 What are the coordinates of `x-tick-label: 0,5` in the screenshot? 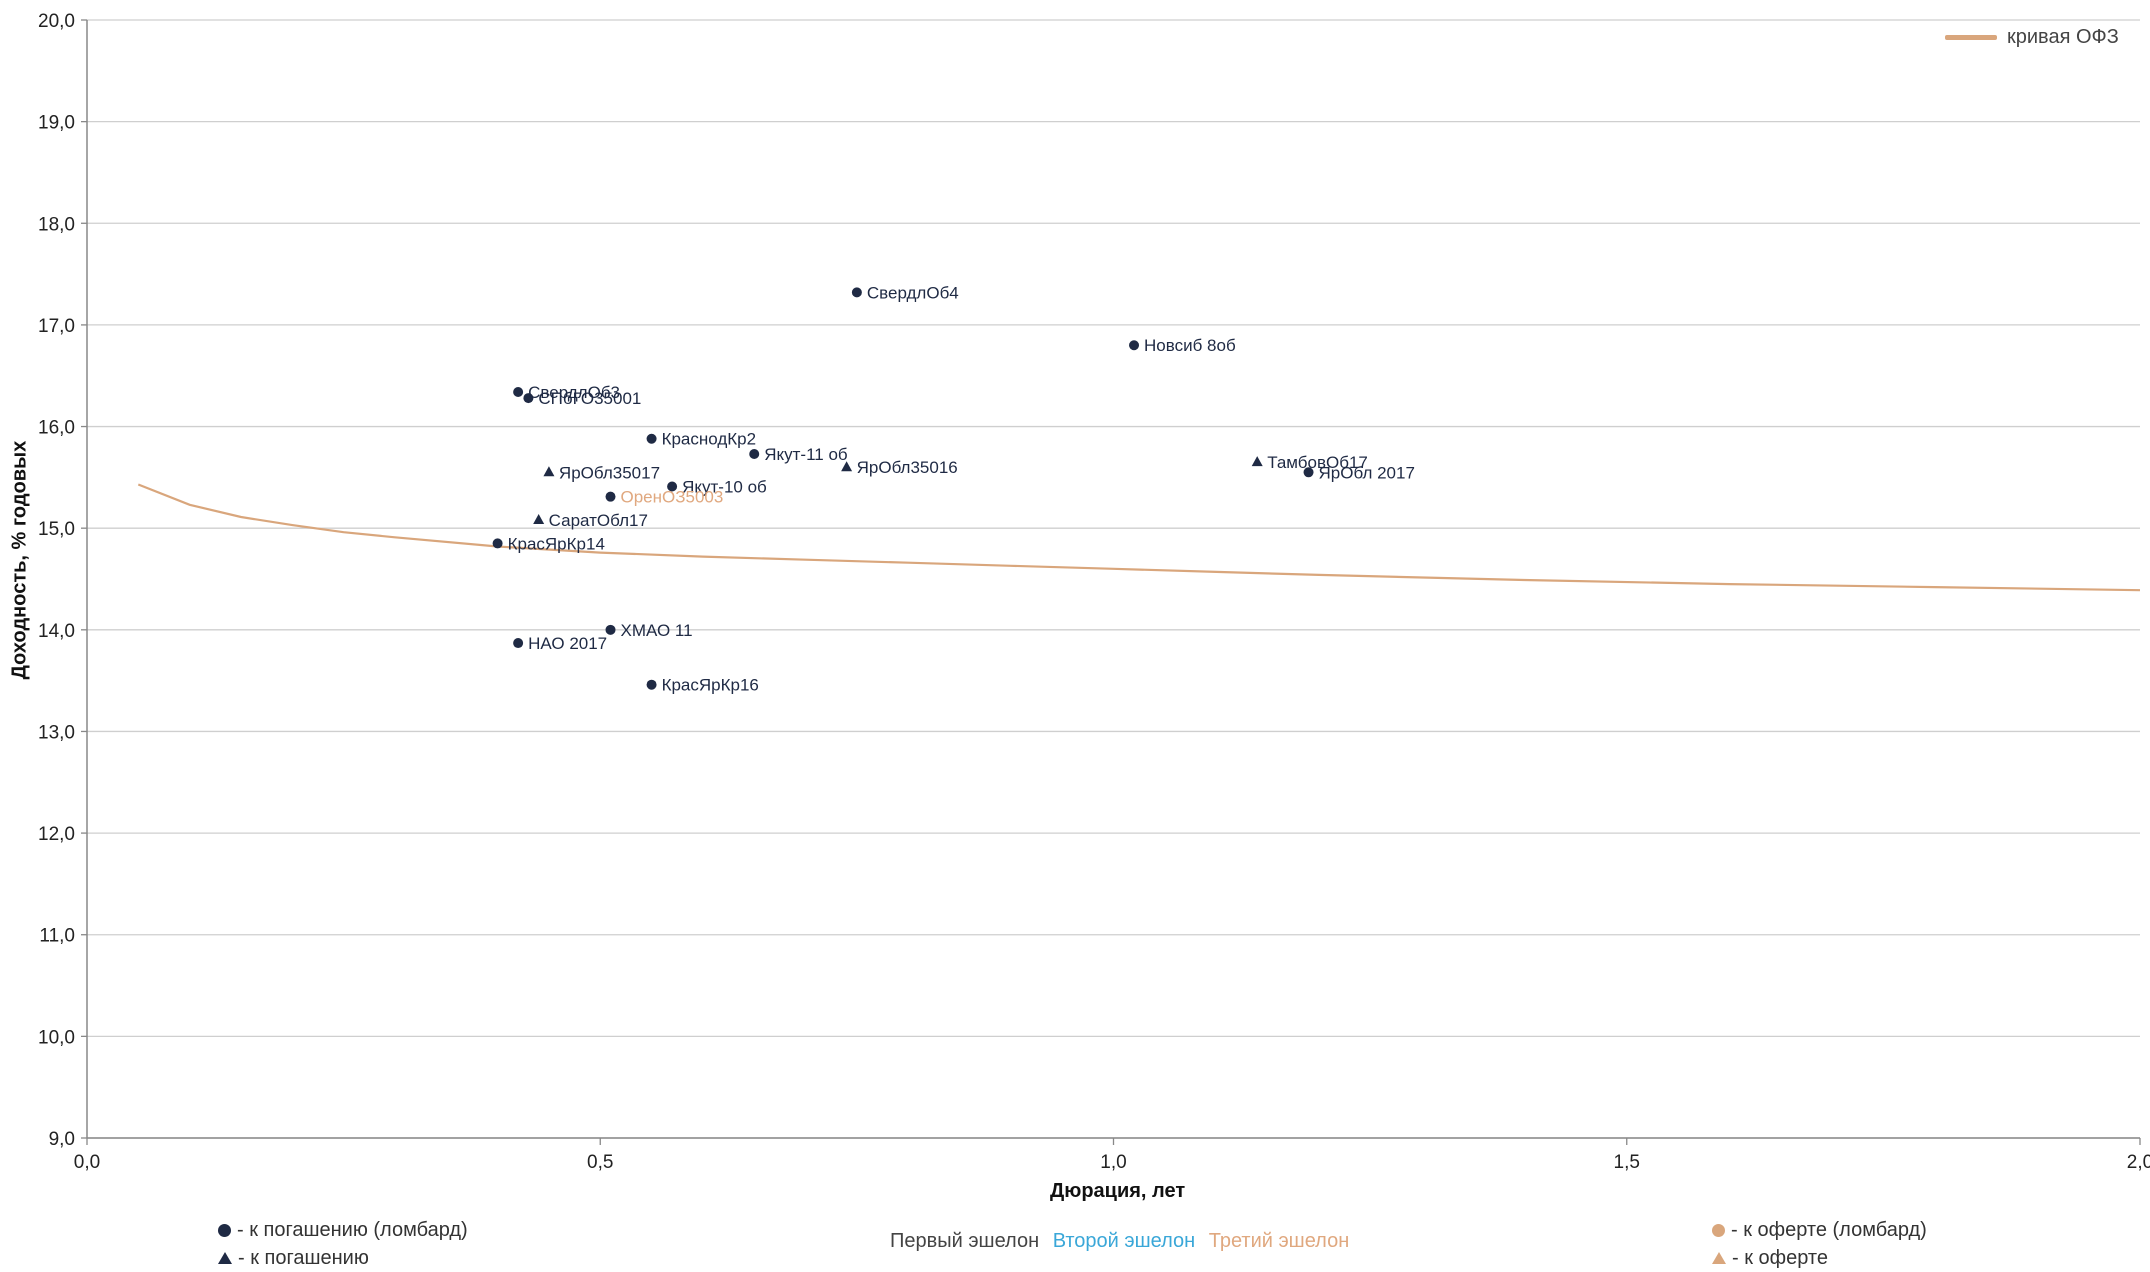 It's located at (600, 1162).